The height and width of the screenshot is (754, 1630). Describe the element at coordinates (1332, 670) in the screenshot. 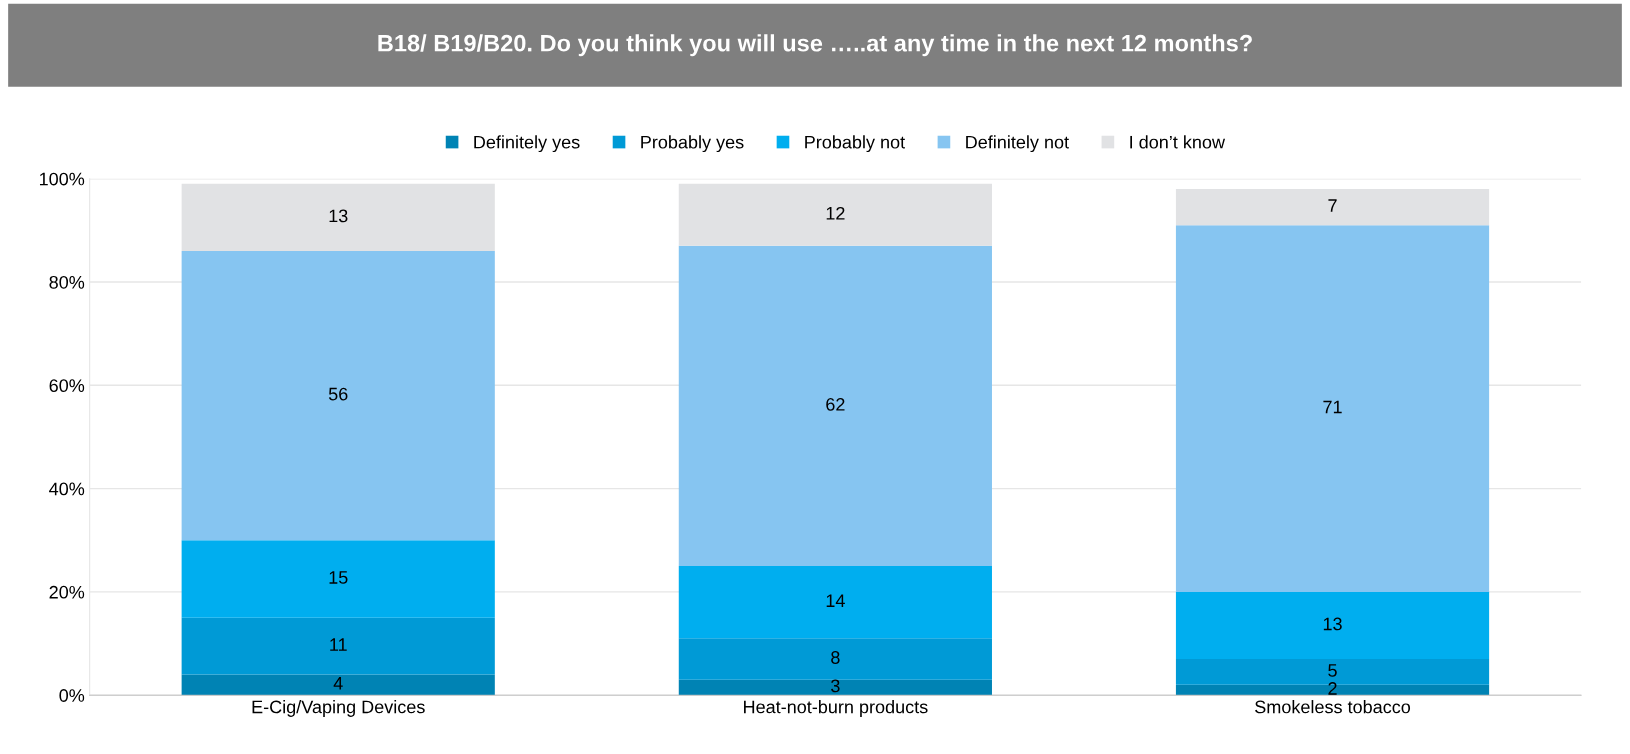

I see `data-label: 5` at that location.